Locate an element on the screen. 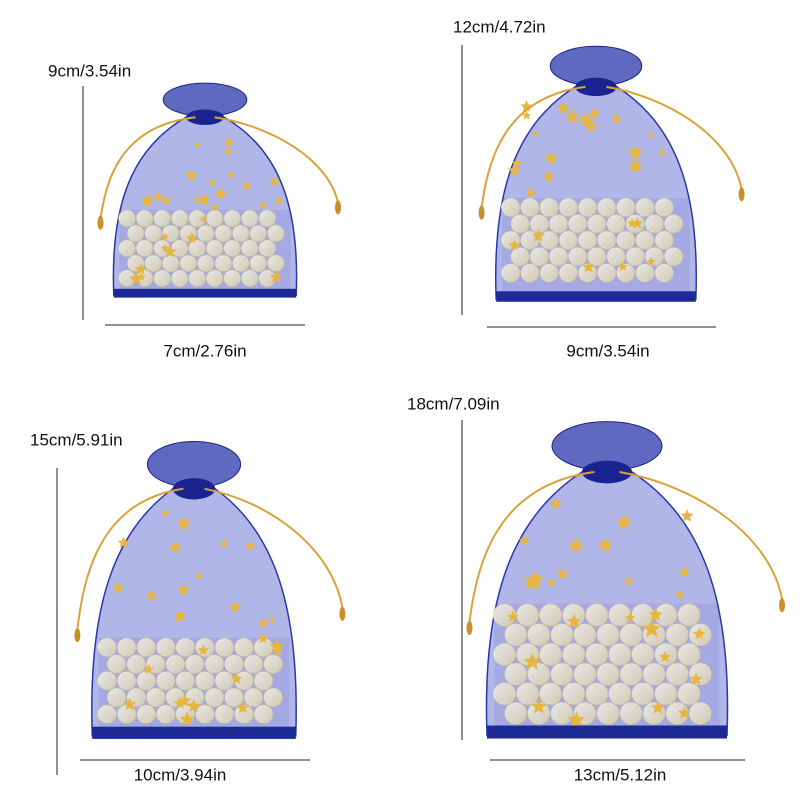  width-label: 10cm/3.94in is located at coordinates (180, 774).